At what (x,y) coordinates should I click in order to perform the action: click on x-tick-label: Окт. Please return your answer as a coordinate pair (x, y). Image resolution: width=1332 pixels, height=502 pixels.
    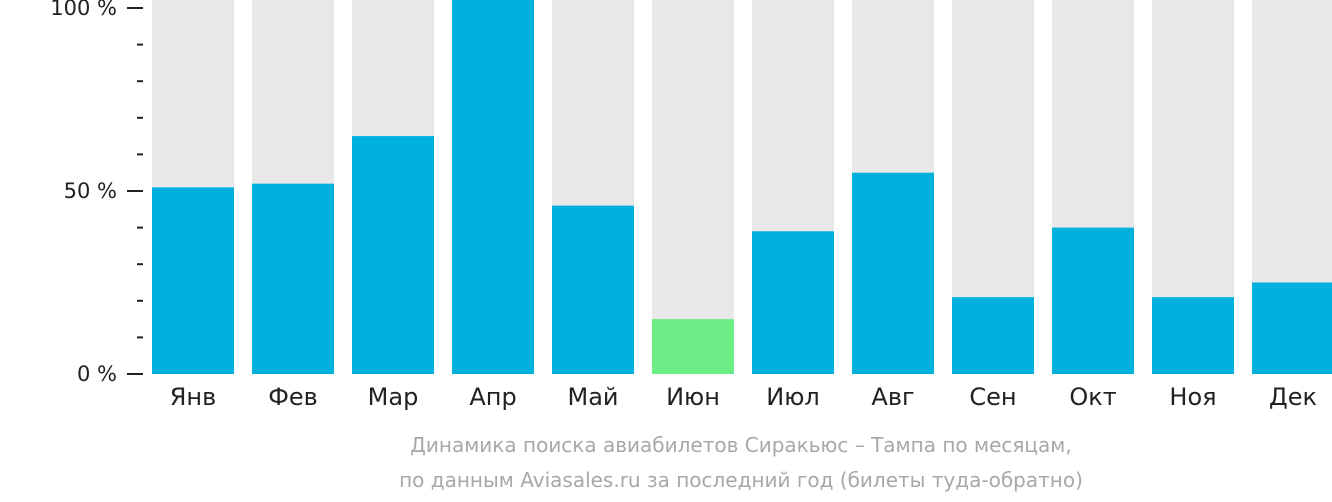
    Looking at the image, I should click on (1092, 397).